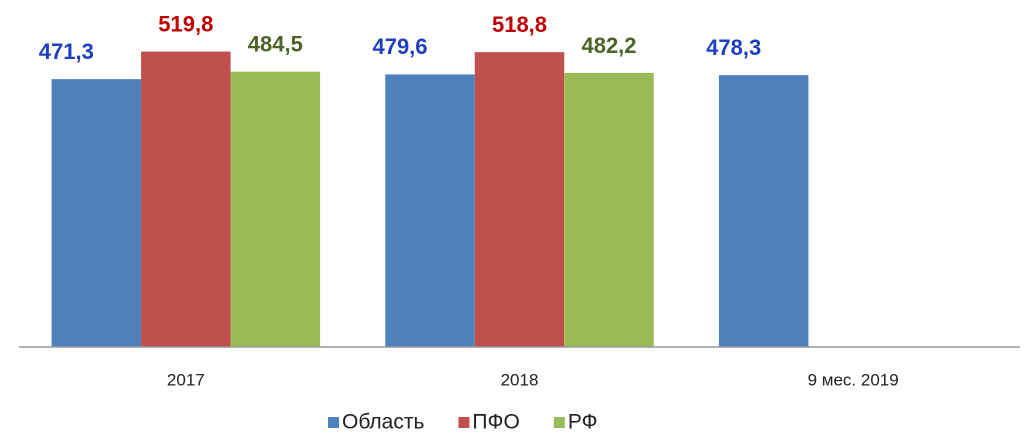  Describe the element at coordinates (399, 46) in the screenshot. I see `data-label: 479,6` at that location.